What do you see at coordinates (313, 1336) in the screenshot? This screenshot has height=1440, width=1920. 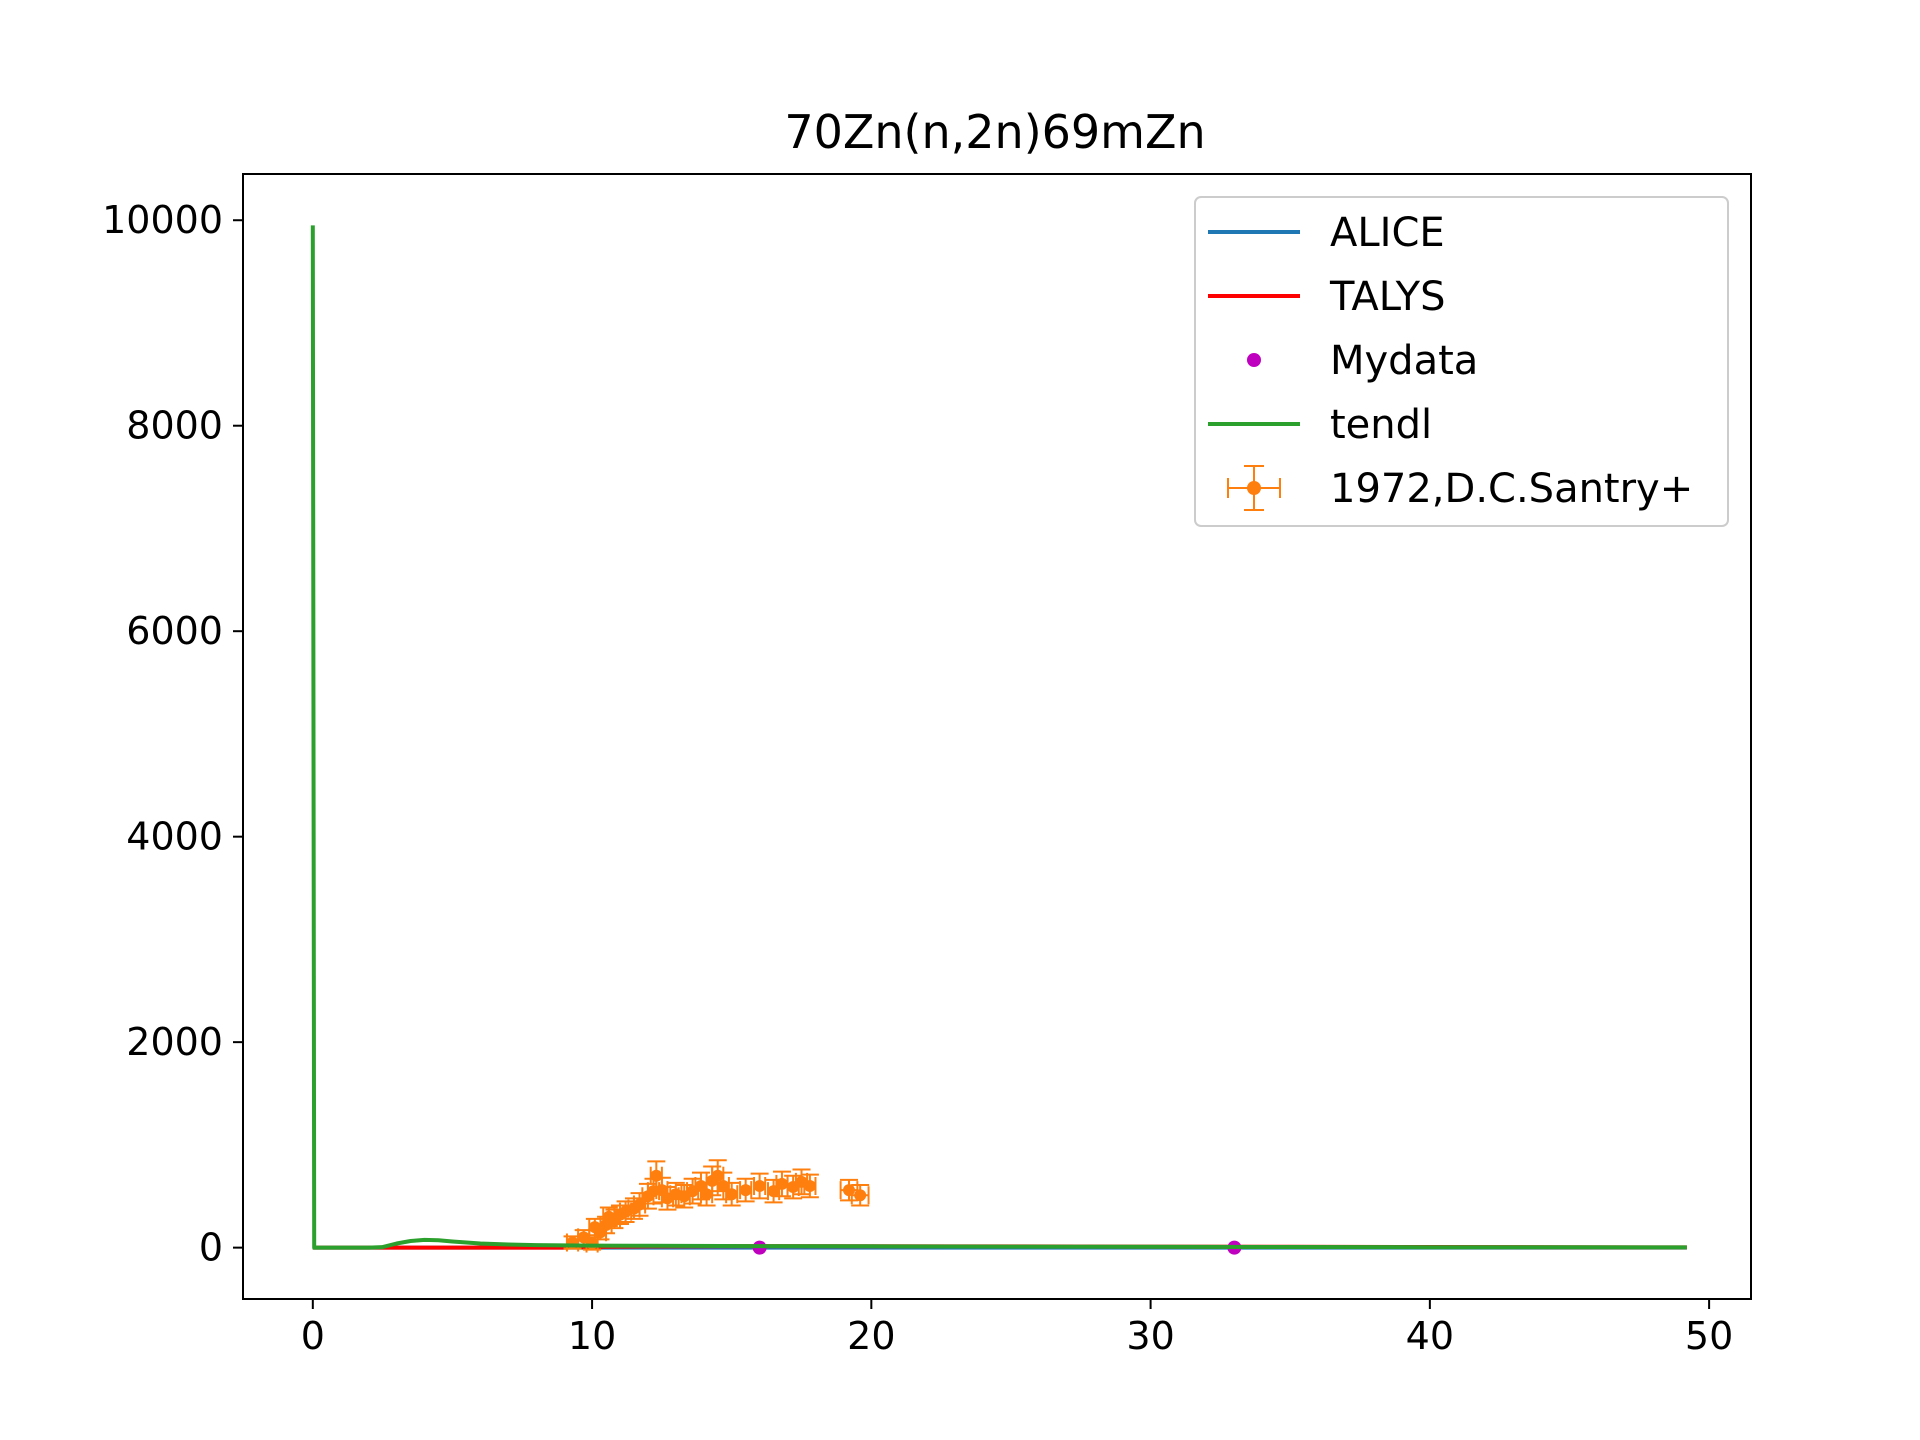 I see `x-tick-label: 0` at bounding box center [313, 1336].